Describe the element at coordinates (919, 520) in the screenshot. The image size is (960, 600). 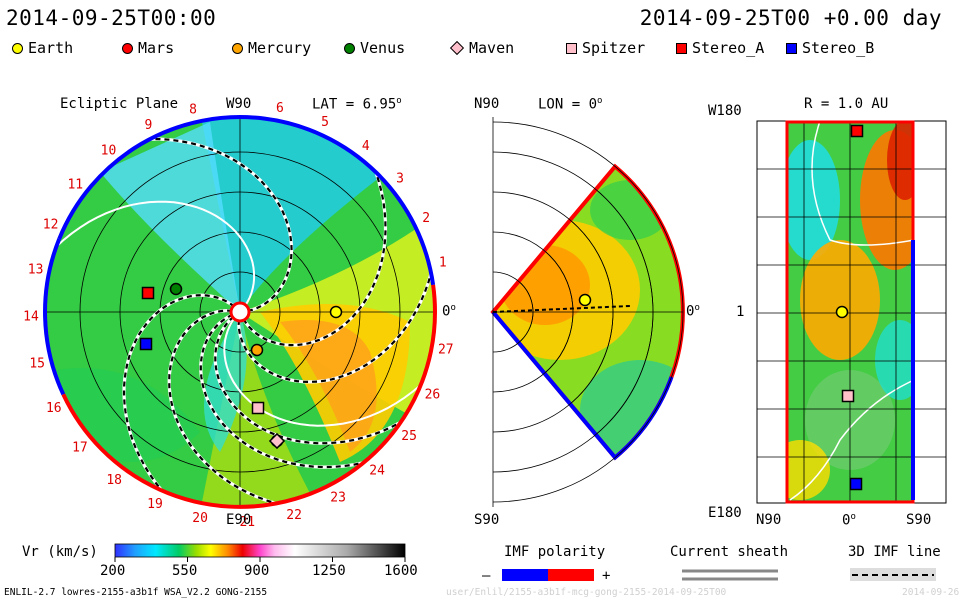
I see `map-x-s90: S90` at that location.